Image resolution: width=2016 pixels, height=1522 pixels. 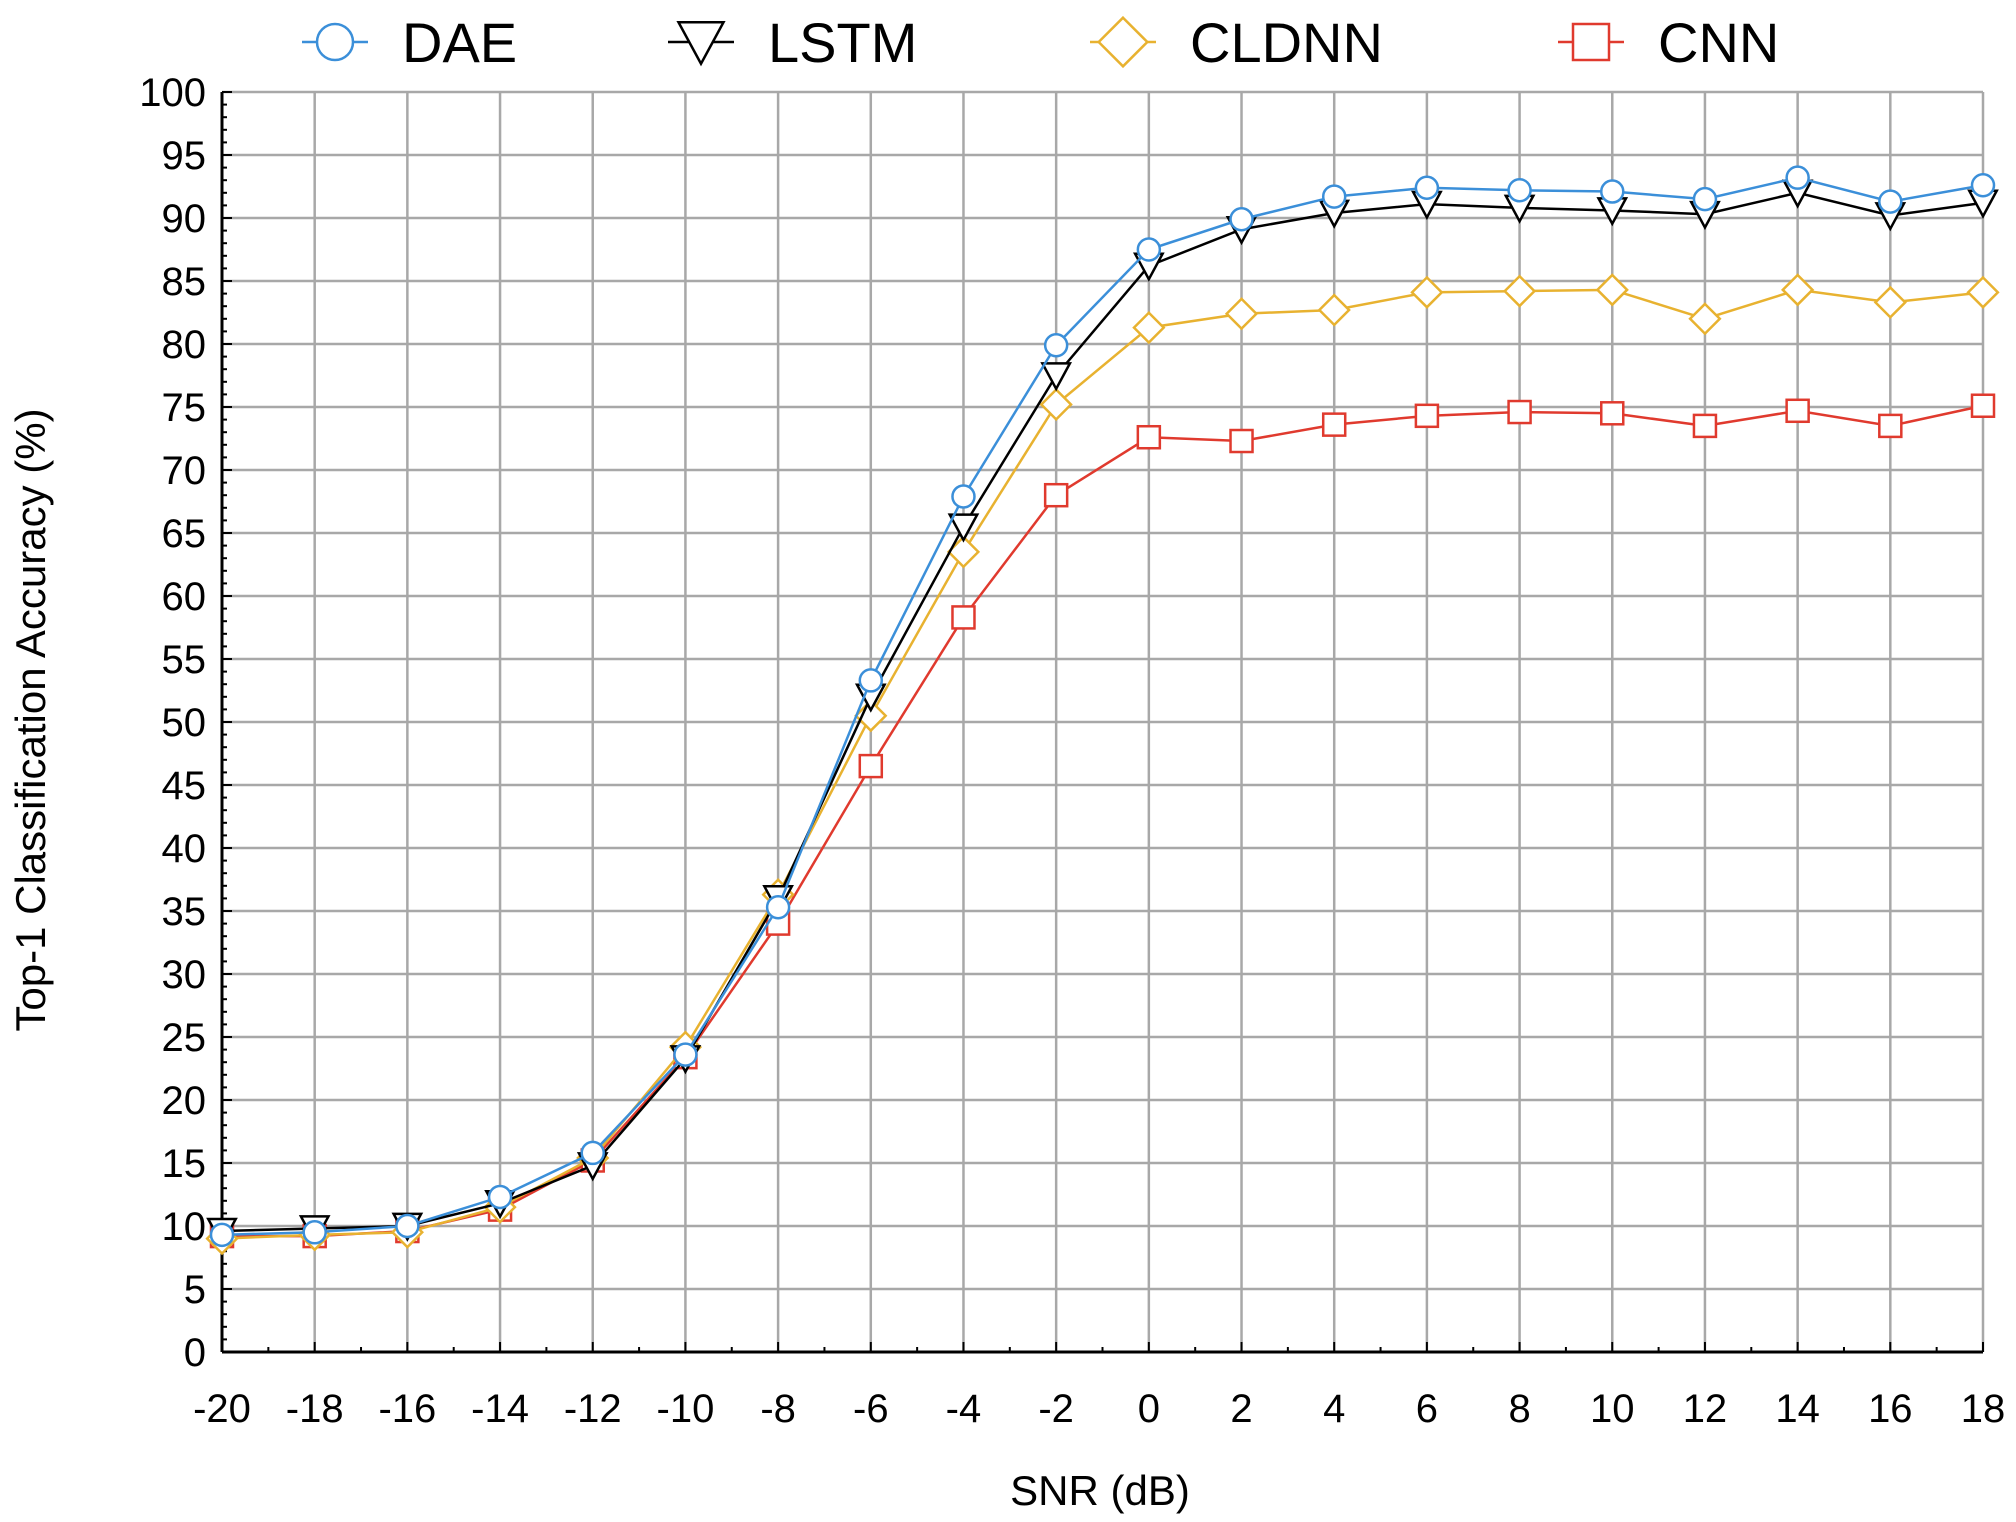 I want to click on y-tick-label: 75, so click(x=184, y=408).